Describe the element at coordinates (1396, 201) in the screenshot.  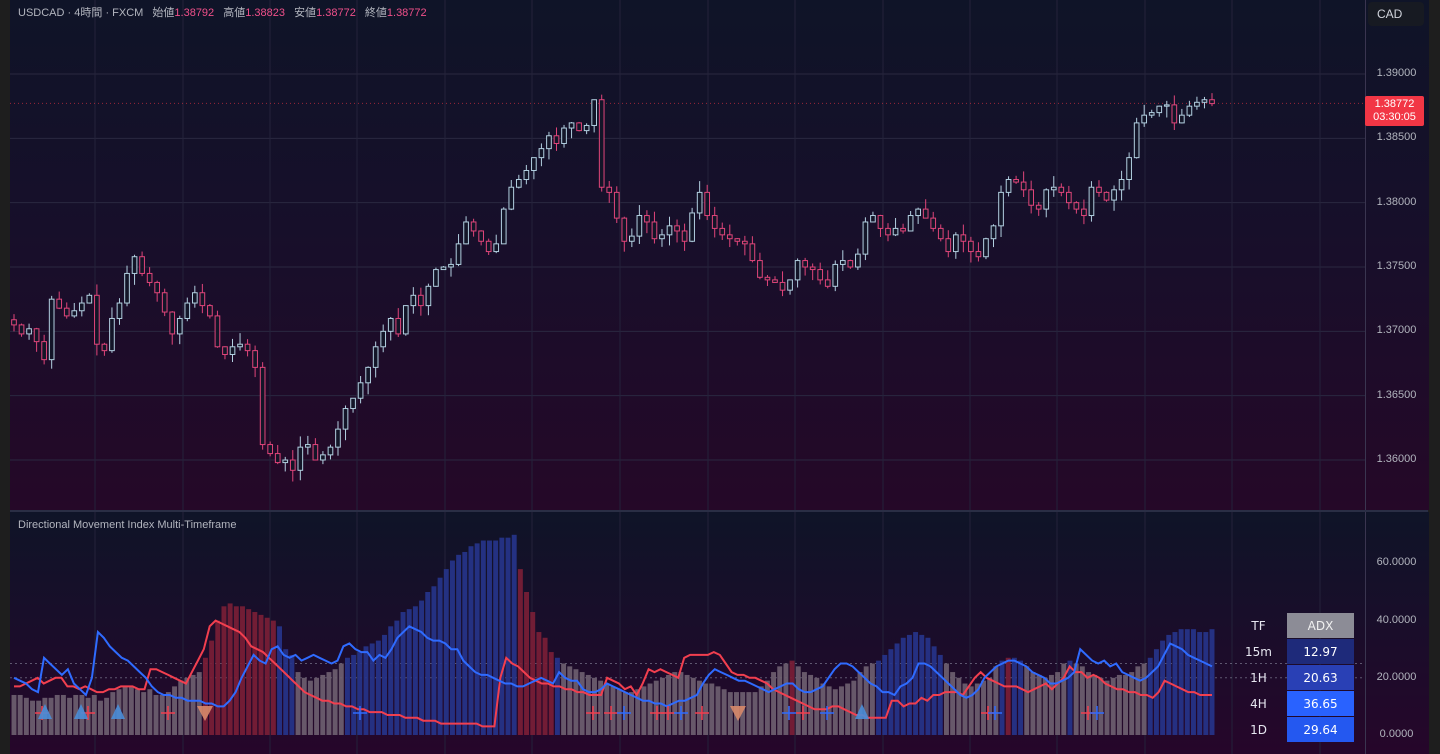
I see `price-tick-label: 1.38000` at that location.